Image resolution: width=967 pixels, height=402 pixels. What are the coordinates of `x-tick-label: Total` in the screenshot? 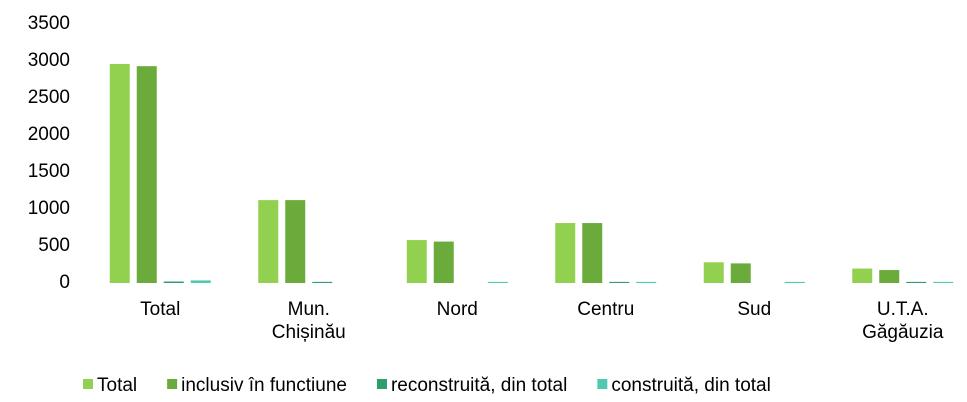 It's located at (160, 309).